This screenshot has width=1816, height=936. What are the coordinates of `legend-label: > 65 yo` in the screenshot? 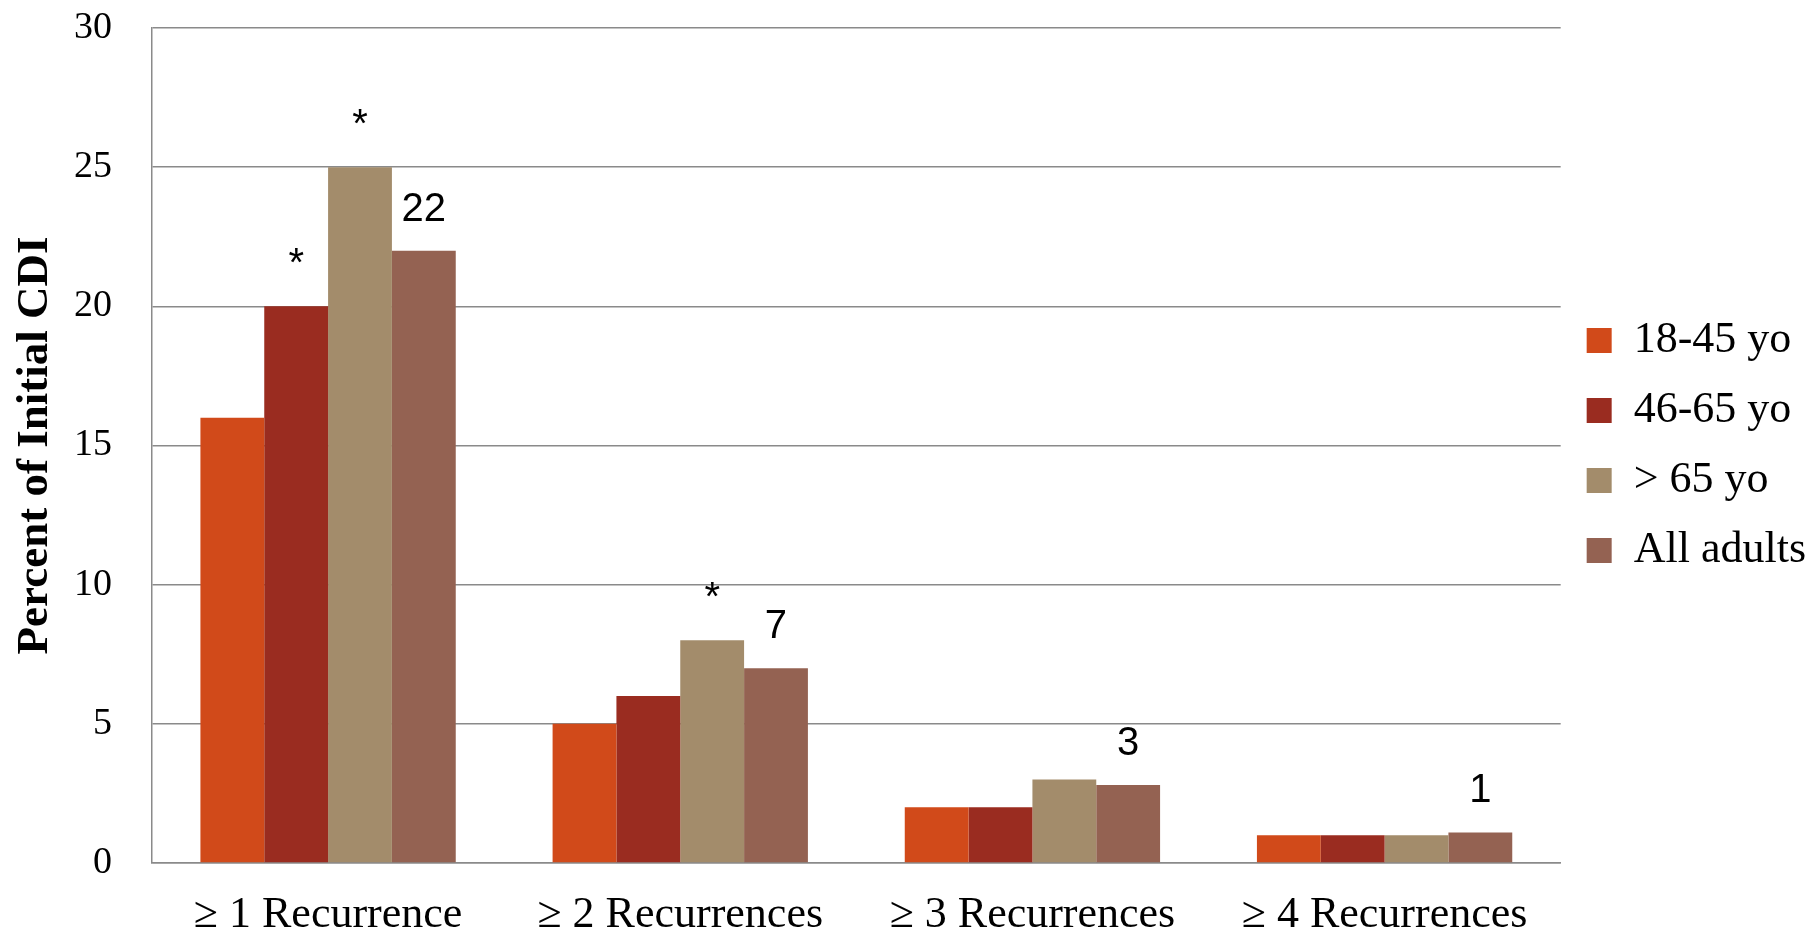 It's located at (1701, 478).